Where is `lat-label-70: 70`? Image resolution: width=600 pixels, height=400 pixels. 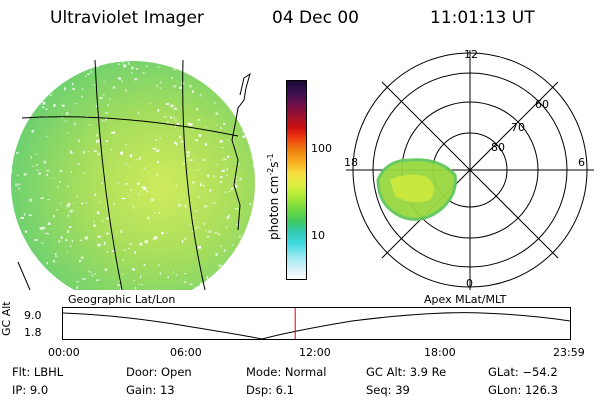
lat-label-70: 70 is located at coordinates (518, 127).